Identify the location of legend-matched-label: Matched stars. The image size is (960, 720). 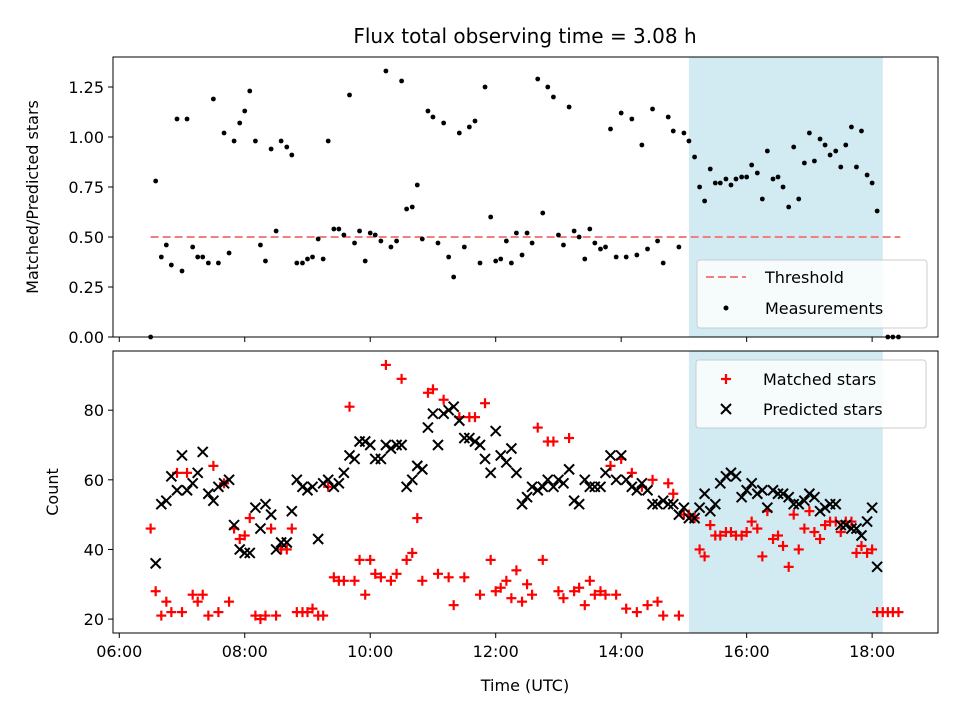
(819, 379).